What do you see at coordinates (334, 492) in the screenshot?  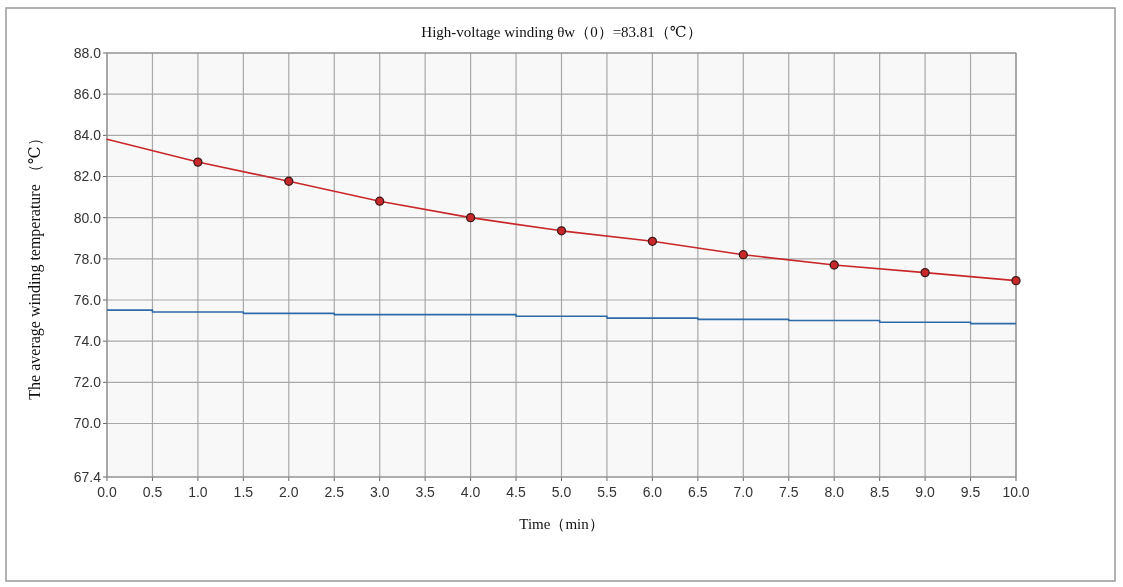 I see `x-tick-label: 2.5` at bounding box center [334, 492].